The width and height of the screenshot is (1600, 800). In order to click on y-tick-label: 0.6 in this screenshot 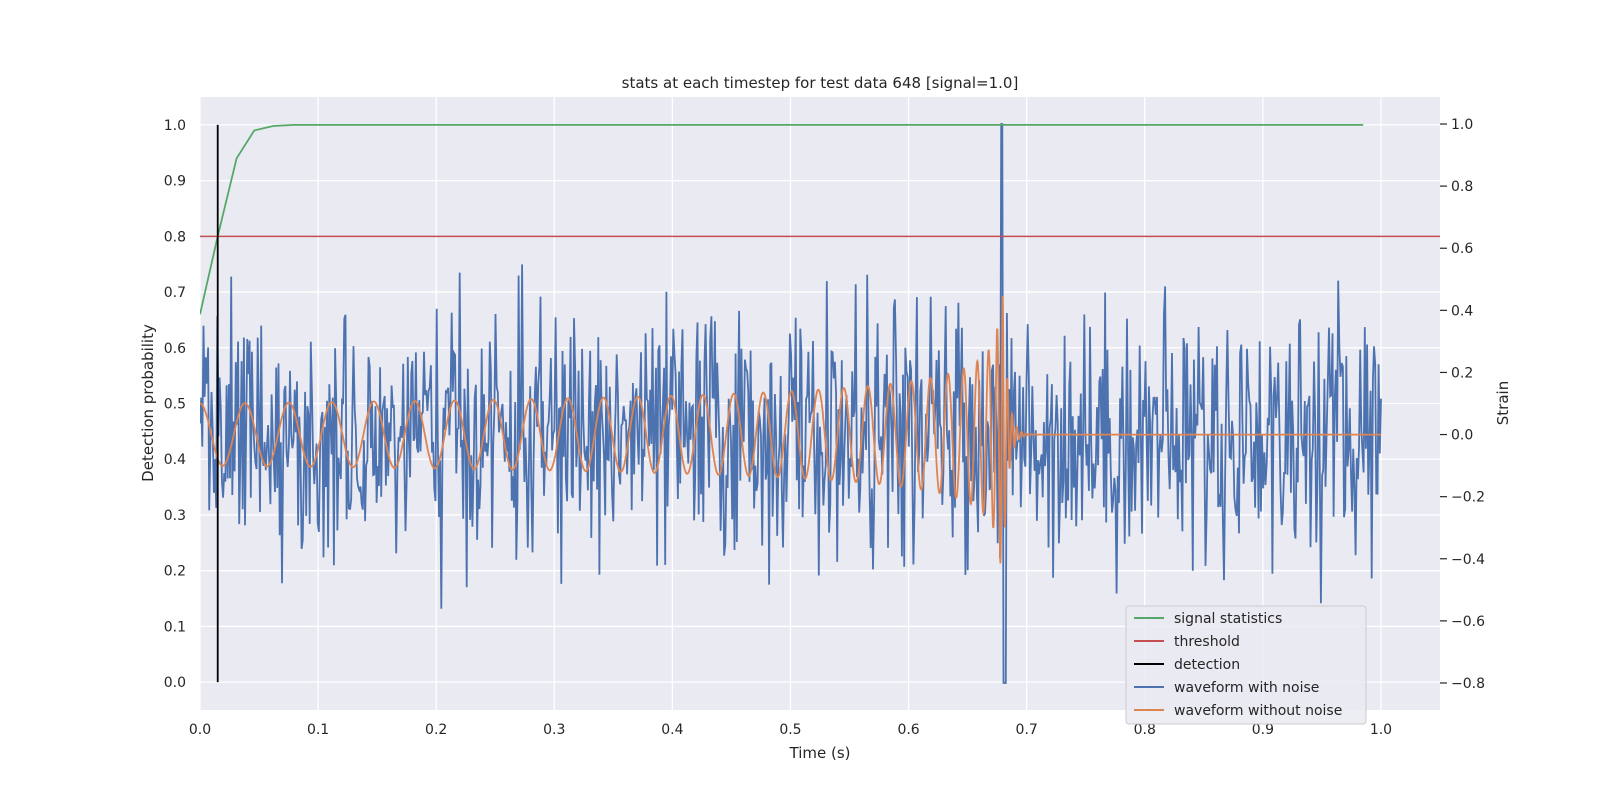, I will do `click(175, 349)`.